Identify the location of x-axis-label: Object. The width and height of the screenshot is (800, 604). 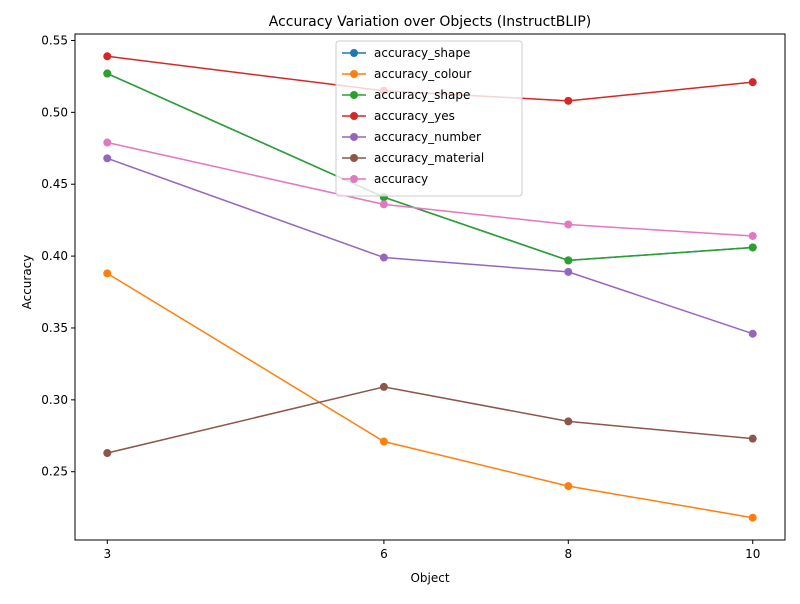
(429, 578).